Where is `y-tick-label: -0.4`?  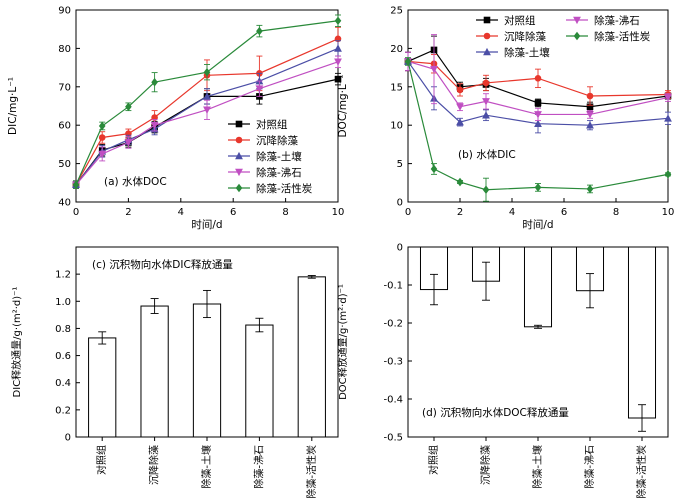 y-tick-label: -0.4 is located at coordinates (393, 400).